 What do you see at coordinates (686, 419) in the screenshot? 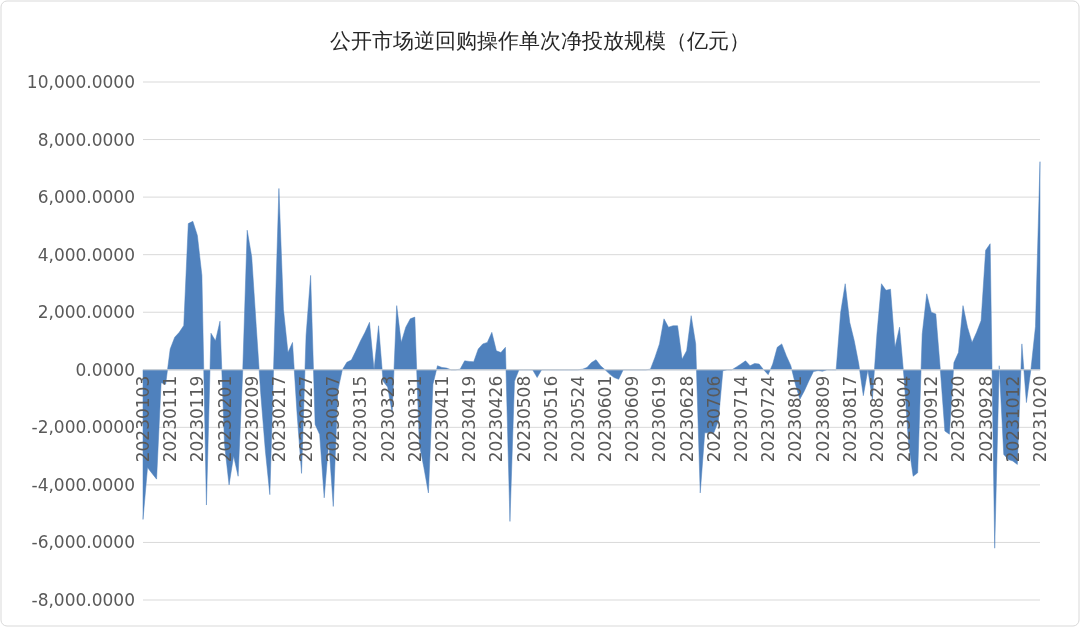
I see `x-tick-label: 20230628` at bounding box center [686, 419].